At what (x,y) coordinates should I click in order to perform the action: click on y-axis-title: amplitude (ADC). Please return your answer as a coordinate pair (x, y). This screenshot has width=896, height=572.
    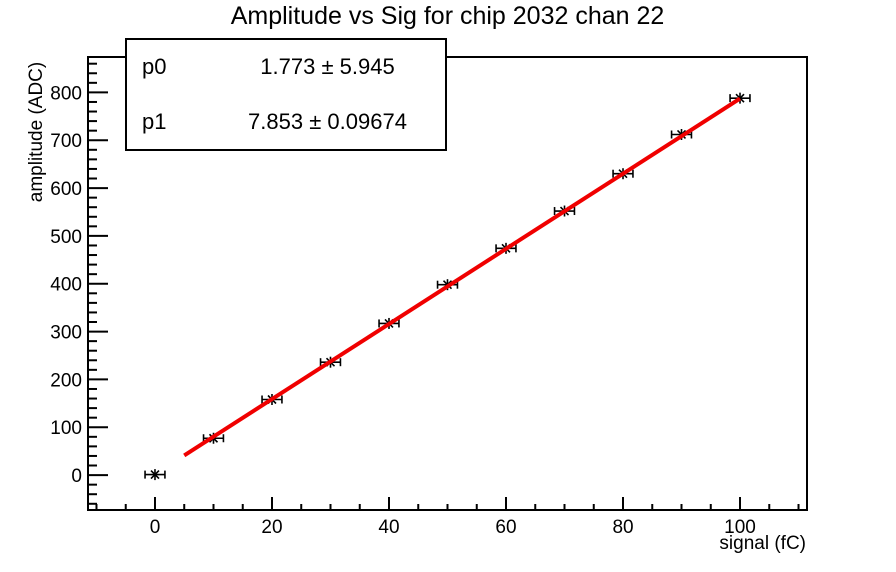
    Looking at the image, I should click on (36, 132).